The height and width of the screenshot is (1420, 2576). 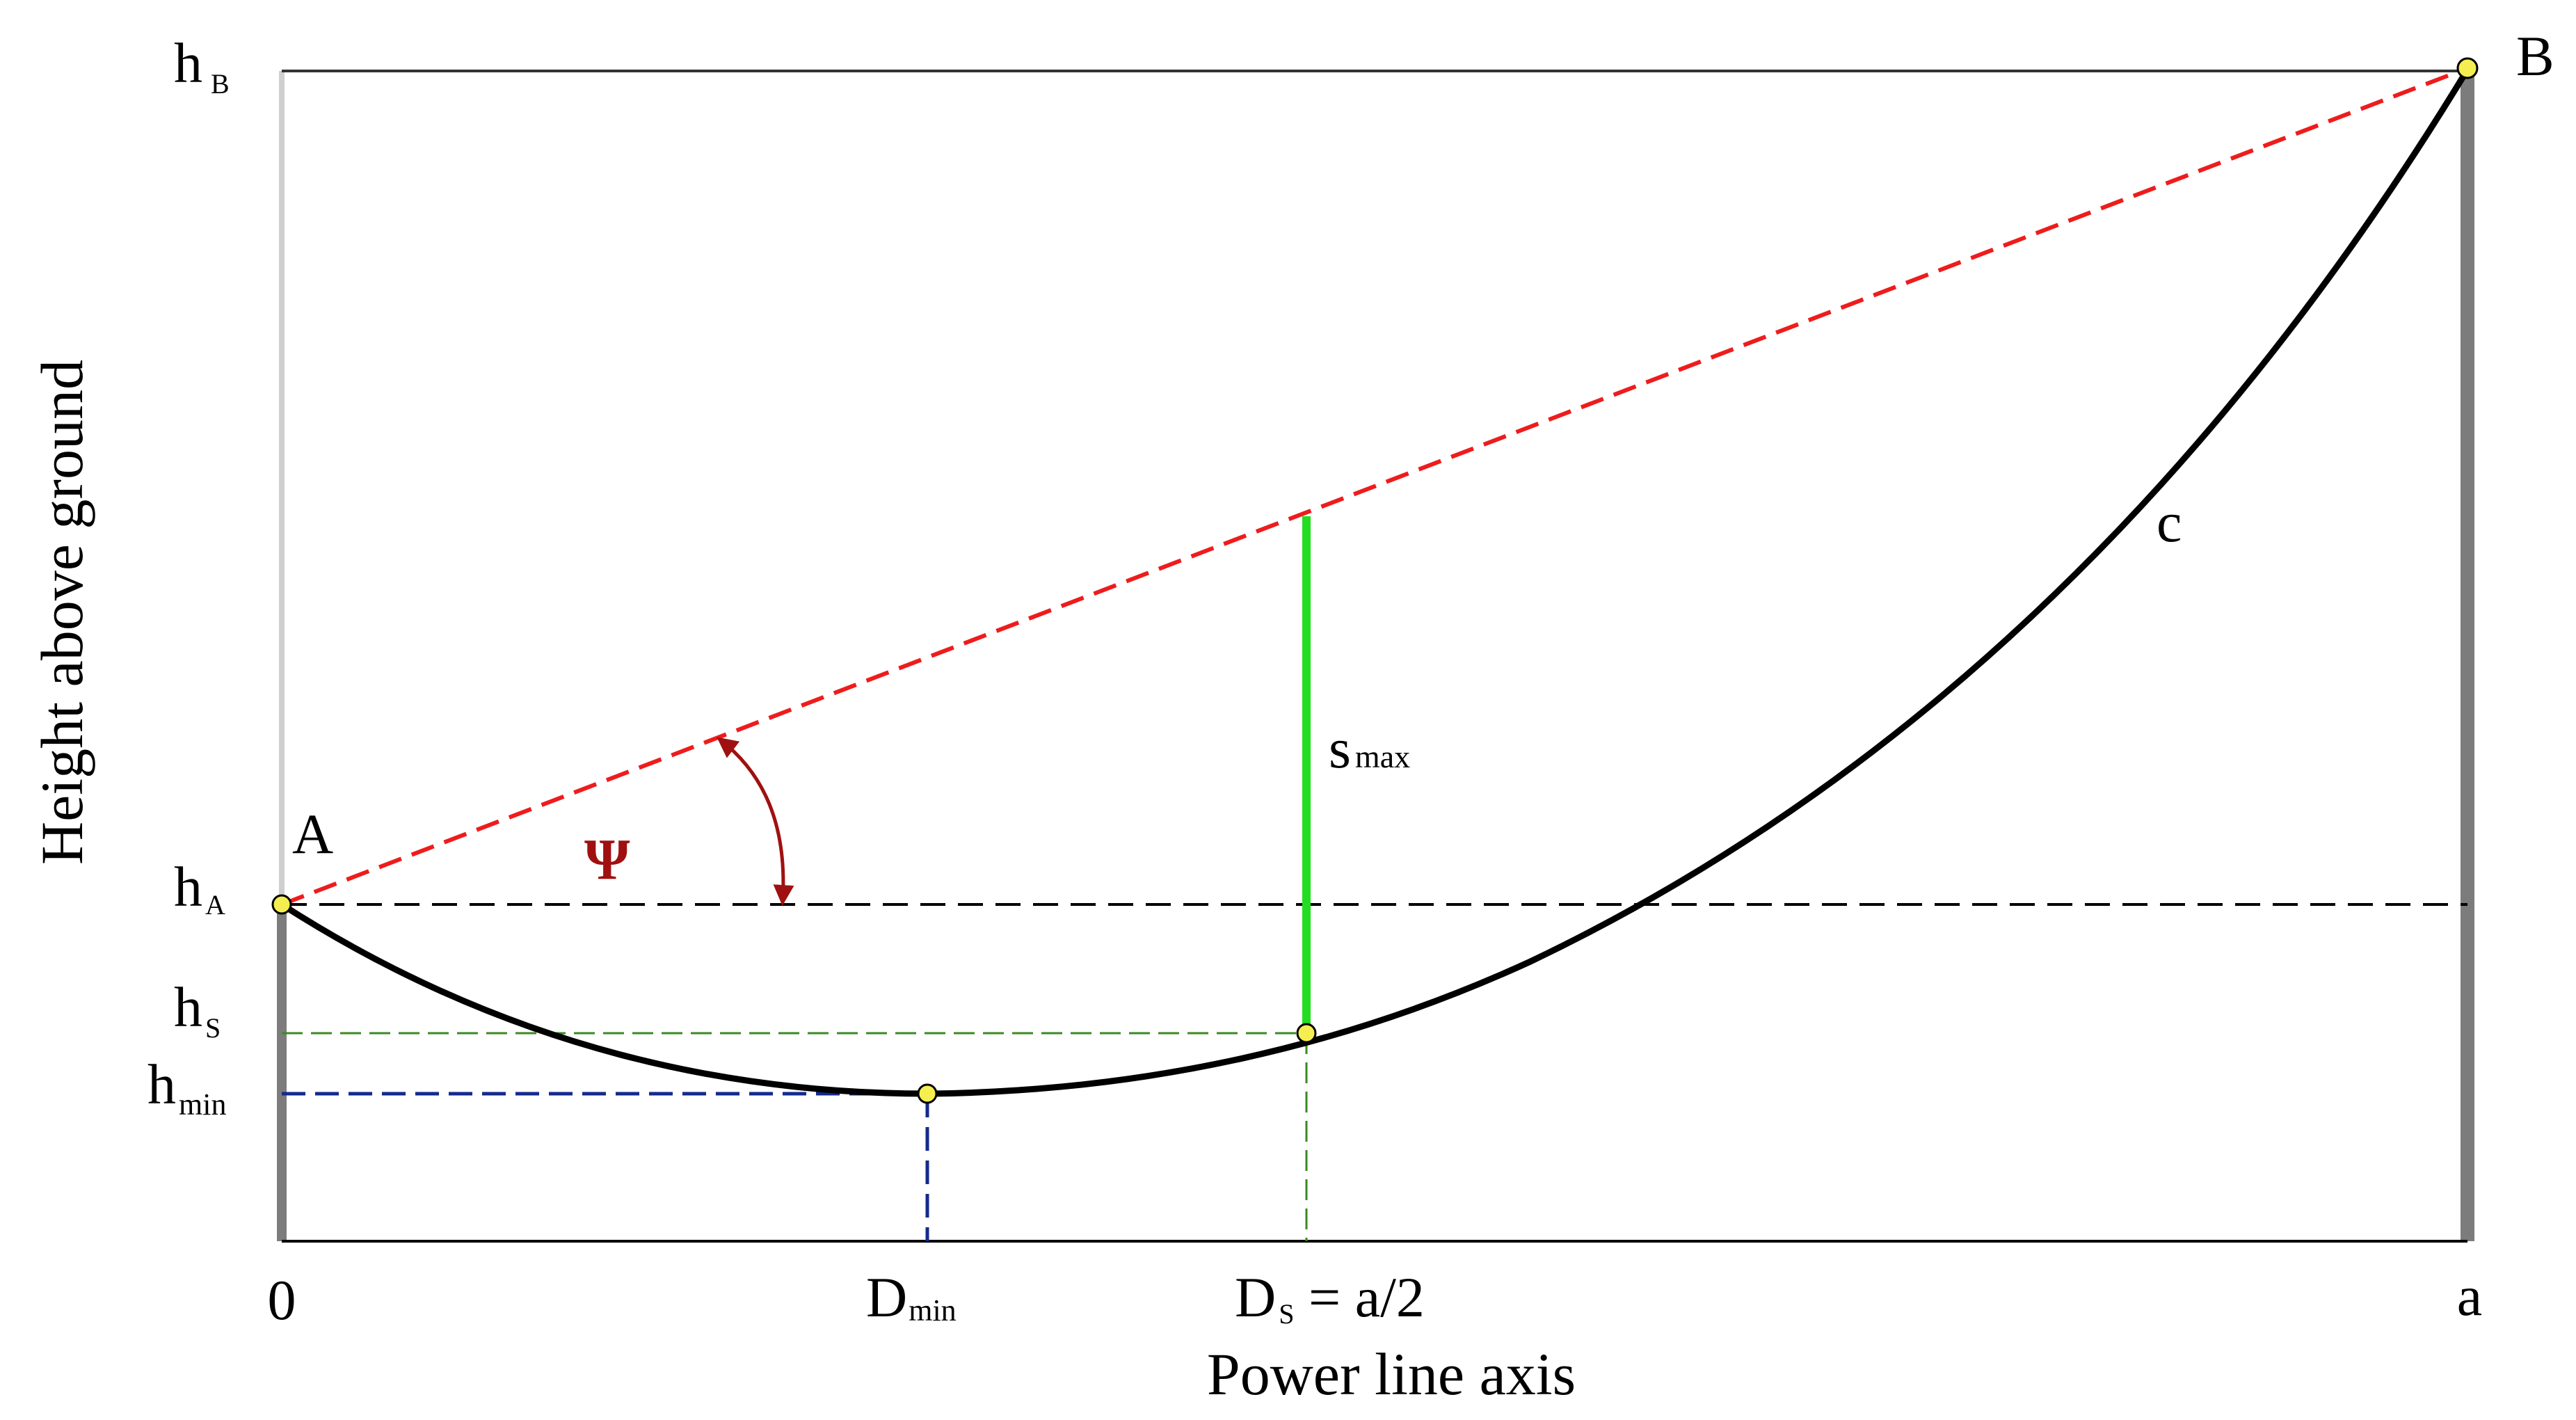 What do you see at coordinates (1359, 1297) in the screenshot?
I see `d-s-suffix: = a/2` at bounding box center [1359, 1297].